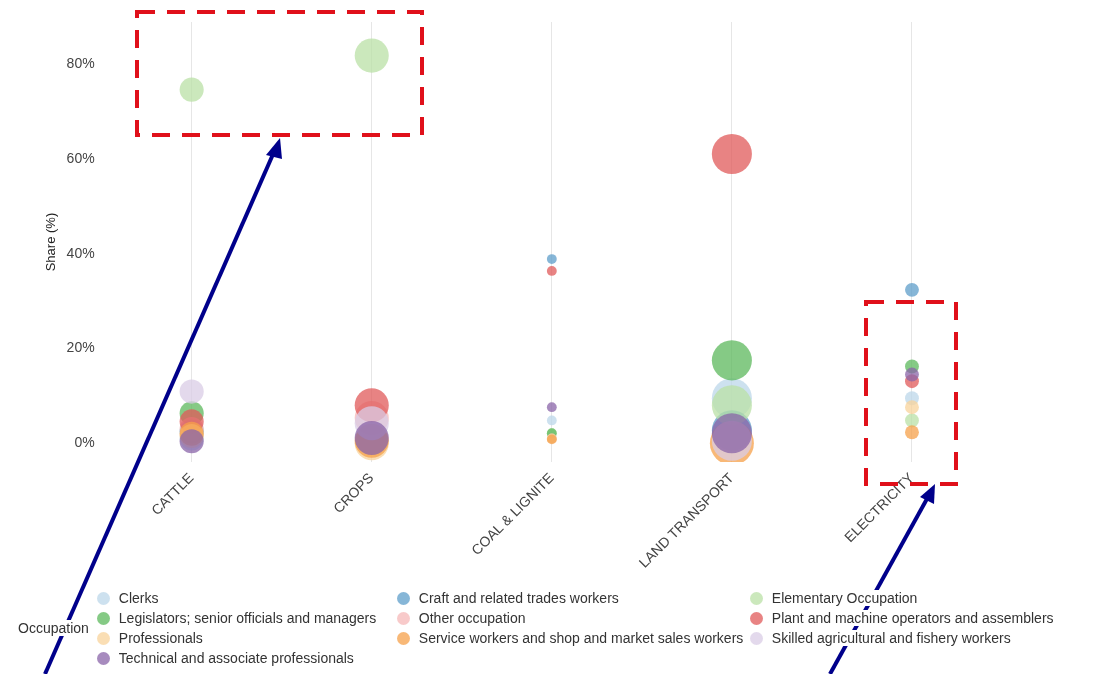 Image resolution: width=1120 pixels, height=674 pixels. I want to click on legend-label: Professionals, so click(160, 638).